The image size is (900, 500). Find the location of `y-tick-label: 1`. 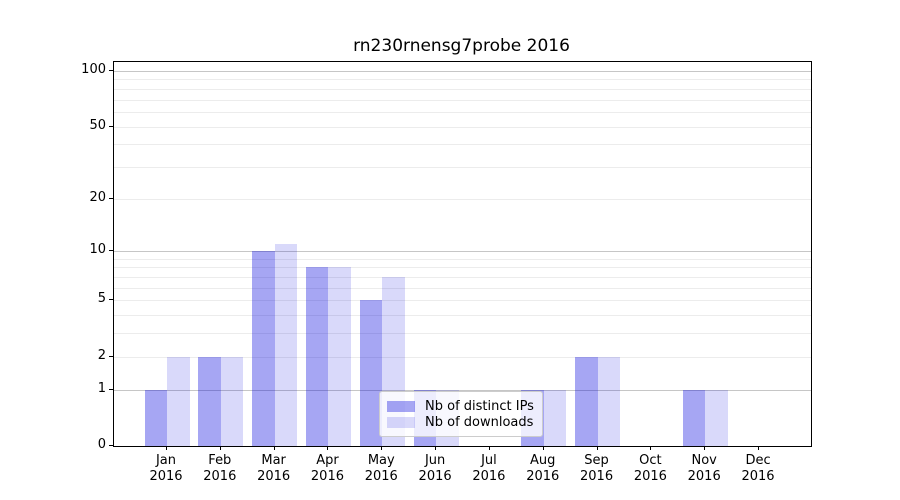

y-tick-label: 1 is located at coordinates (101, 388).